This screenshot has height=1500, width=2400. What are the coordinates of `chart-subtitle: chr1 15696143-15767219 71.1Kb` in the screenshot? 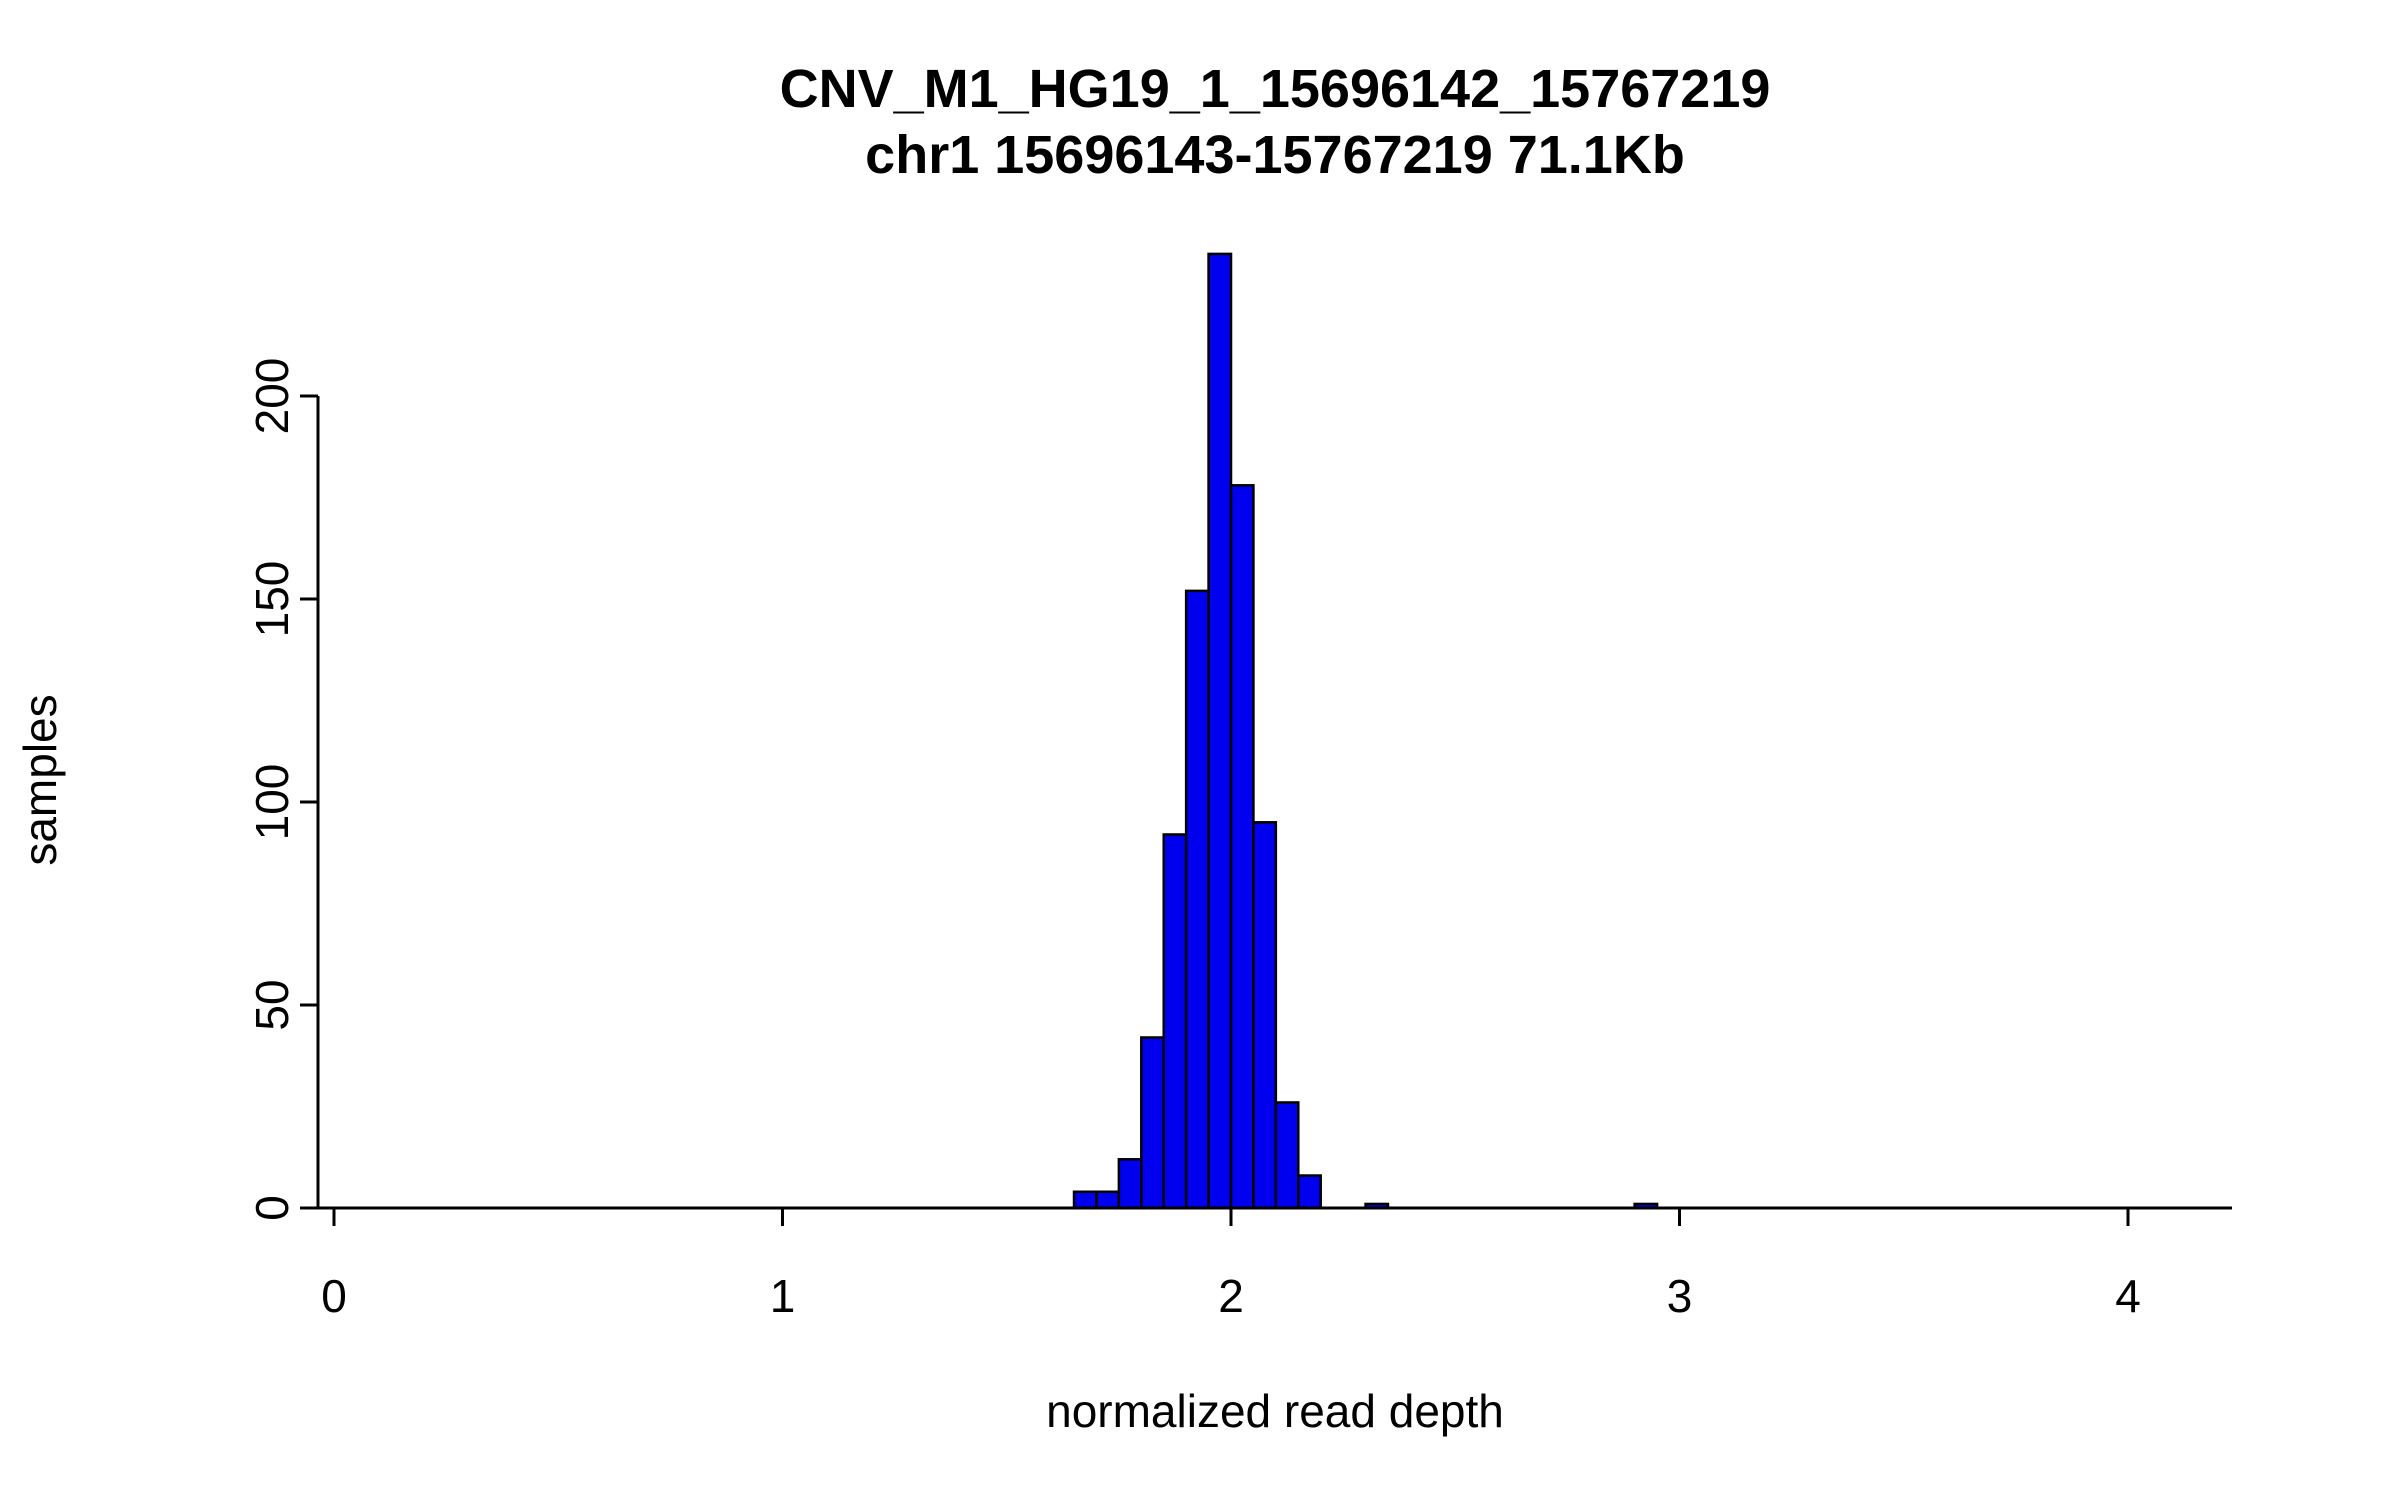 It's located at (1275, 155).